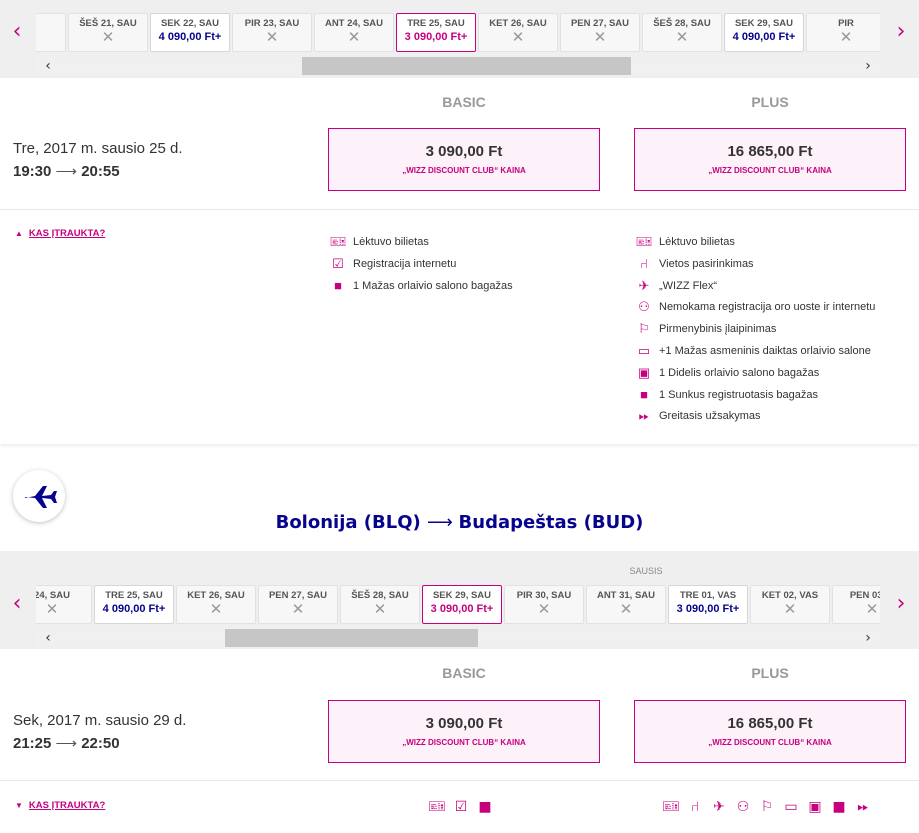 Image resolution: width=919 pixels, height=833 pixels. I want to click on date-option: SAU✕, so click(51, 32).